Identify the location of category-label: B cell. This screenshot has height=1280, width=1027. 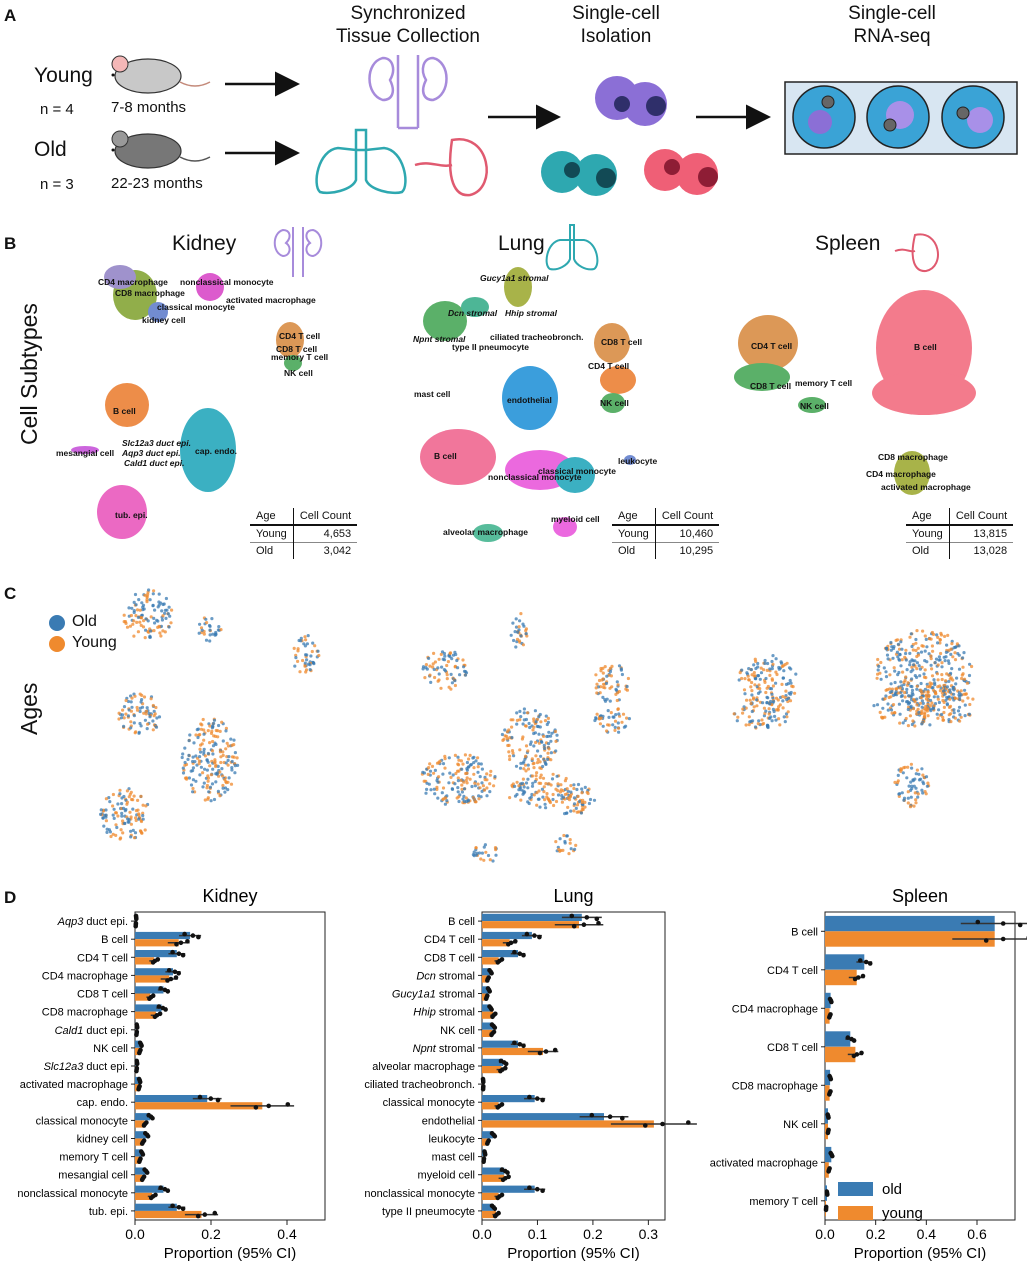
(461, 922).